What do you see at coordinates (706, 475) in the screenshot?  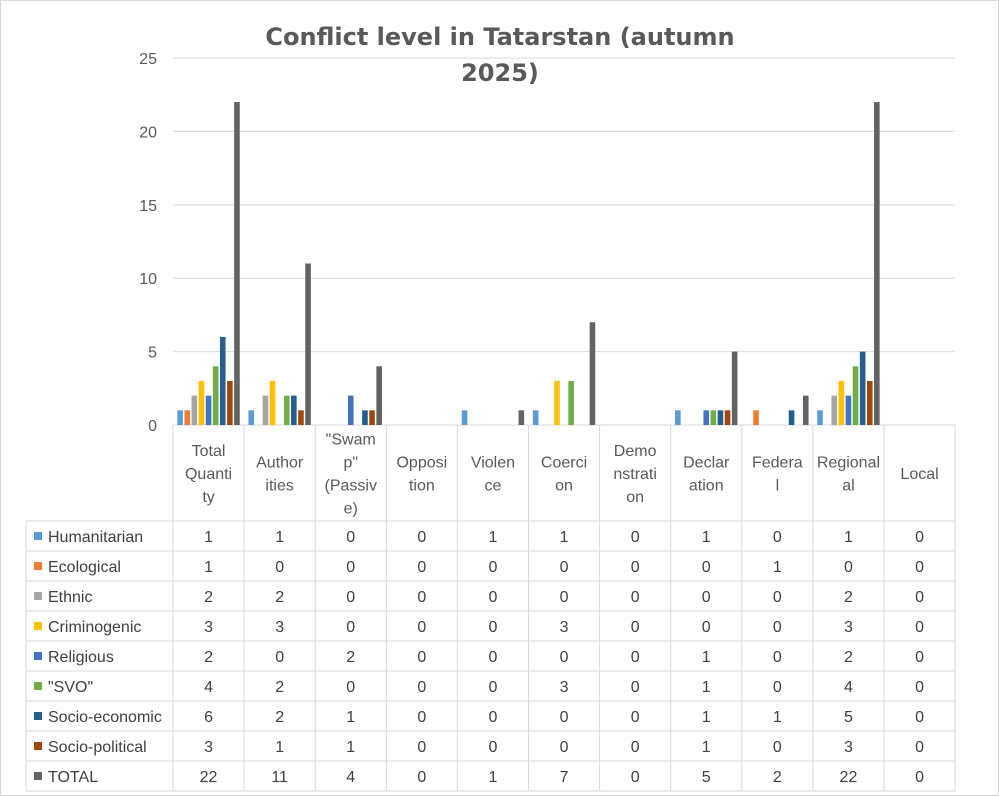 I see `category-label-7: Declar ation` at bounding box center [706, 475].